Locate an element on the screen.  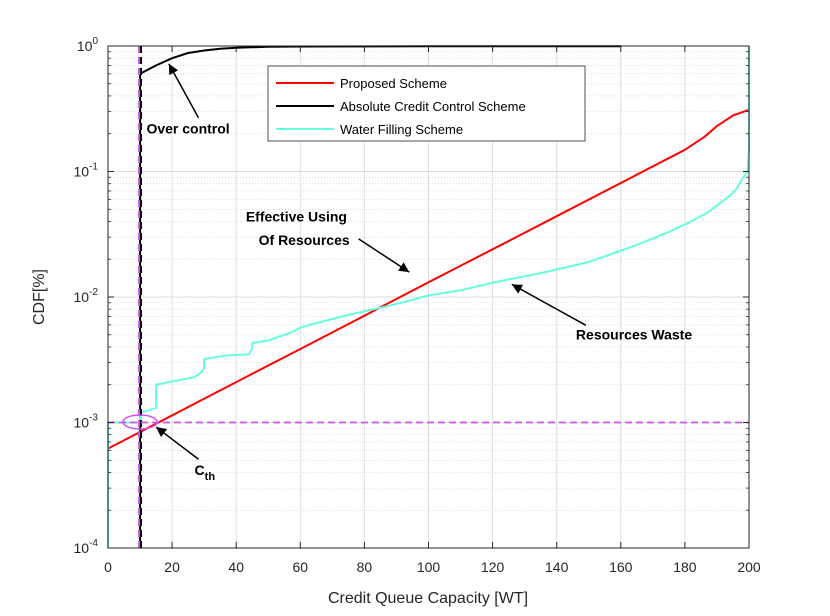
cth-marker-ellipse is located at coordinates (140, 422).